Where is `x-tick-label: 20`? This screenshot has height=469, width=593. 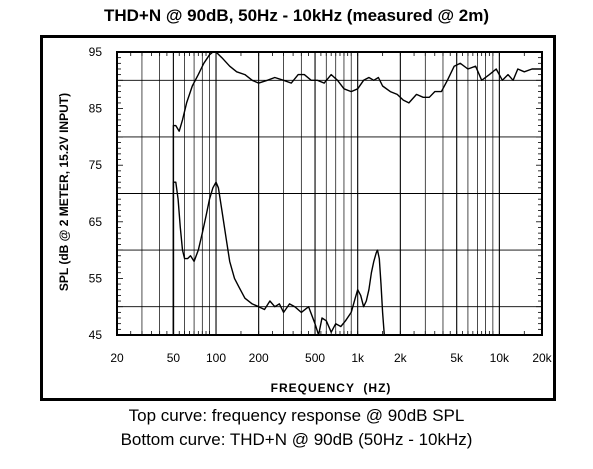
x-tick-label: 20 is located at coordinates (117, 358).